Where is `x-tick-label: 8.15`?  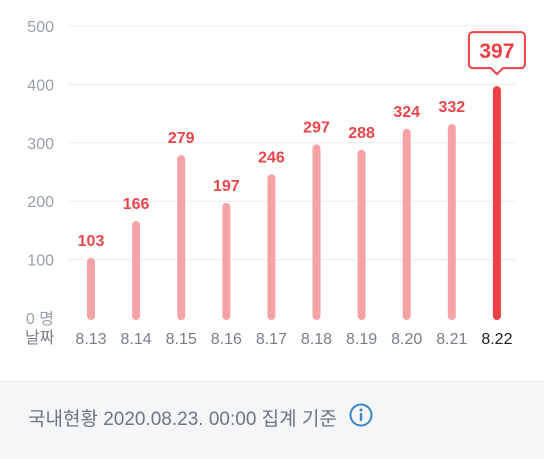
x-tick-label: 8.15 is located at coordinates (181, 339).